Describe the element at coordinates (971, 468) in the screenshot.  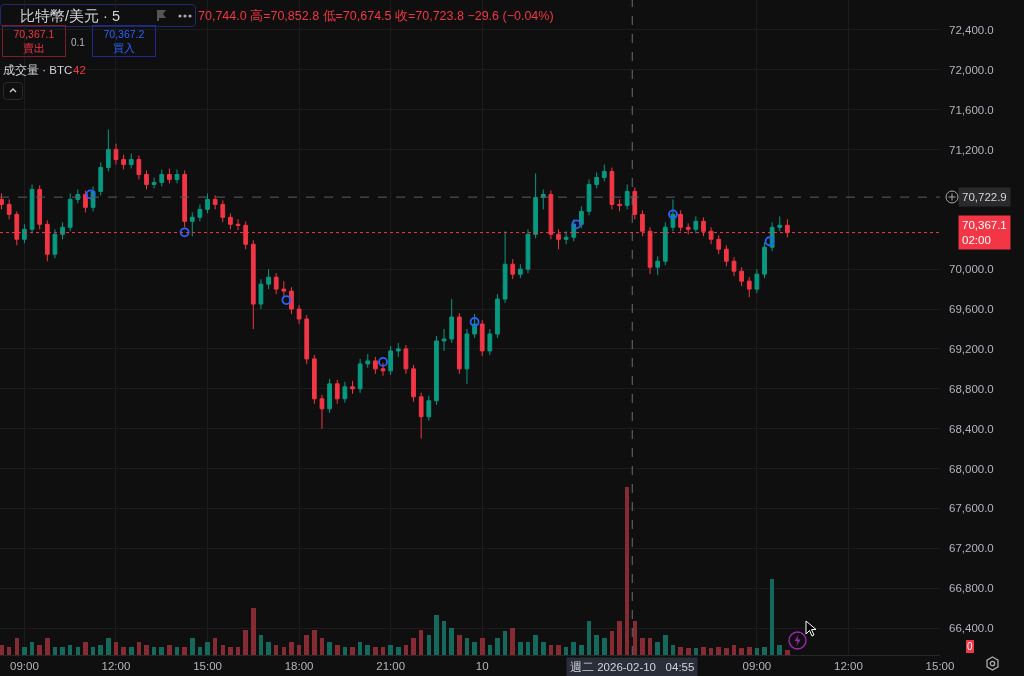
I see `y-tick-label: 68,000.0` at that location.